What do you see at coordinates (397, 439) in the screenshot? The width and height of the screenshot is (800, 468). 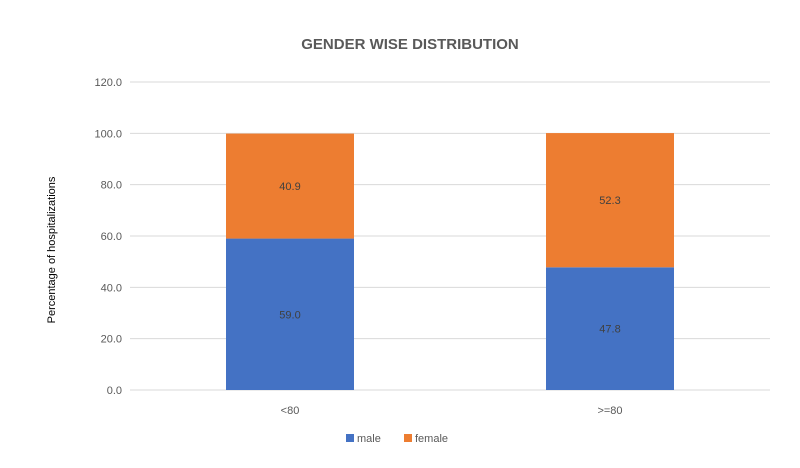 I see `legend: male female` at bounding box center [397, 439].